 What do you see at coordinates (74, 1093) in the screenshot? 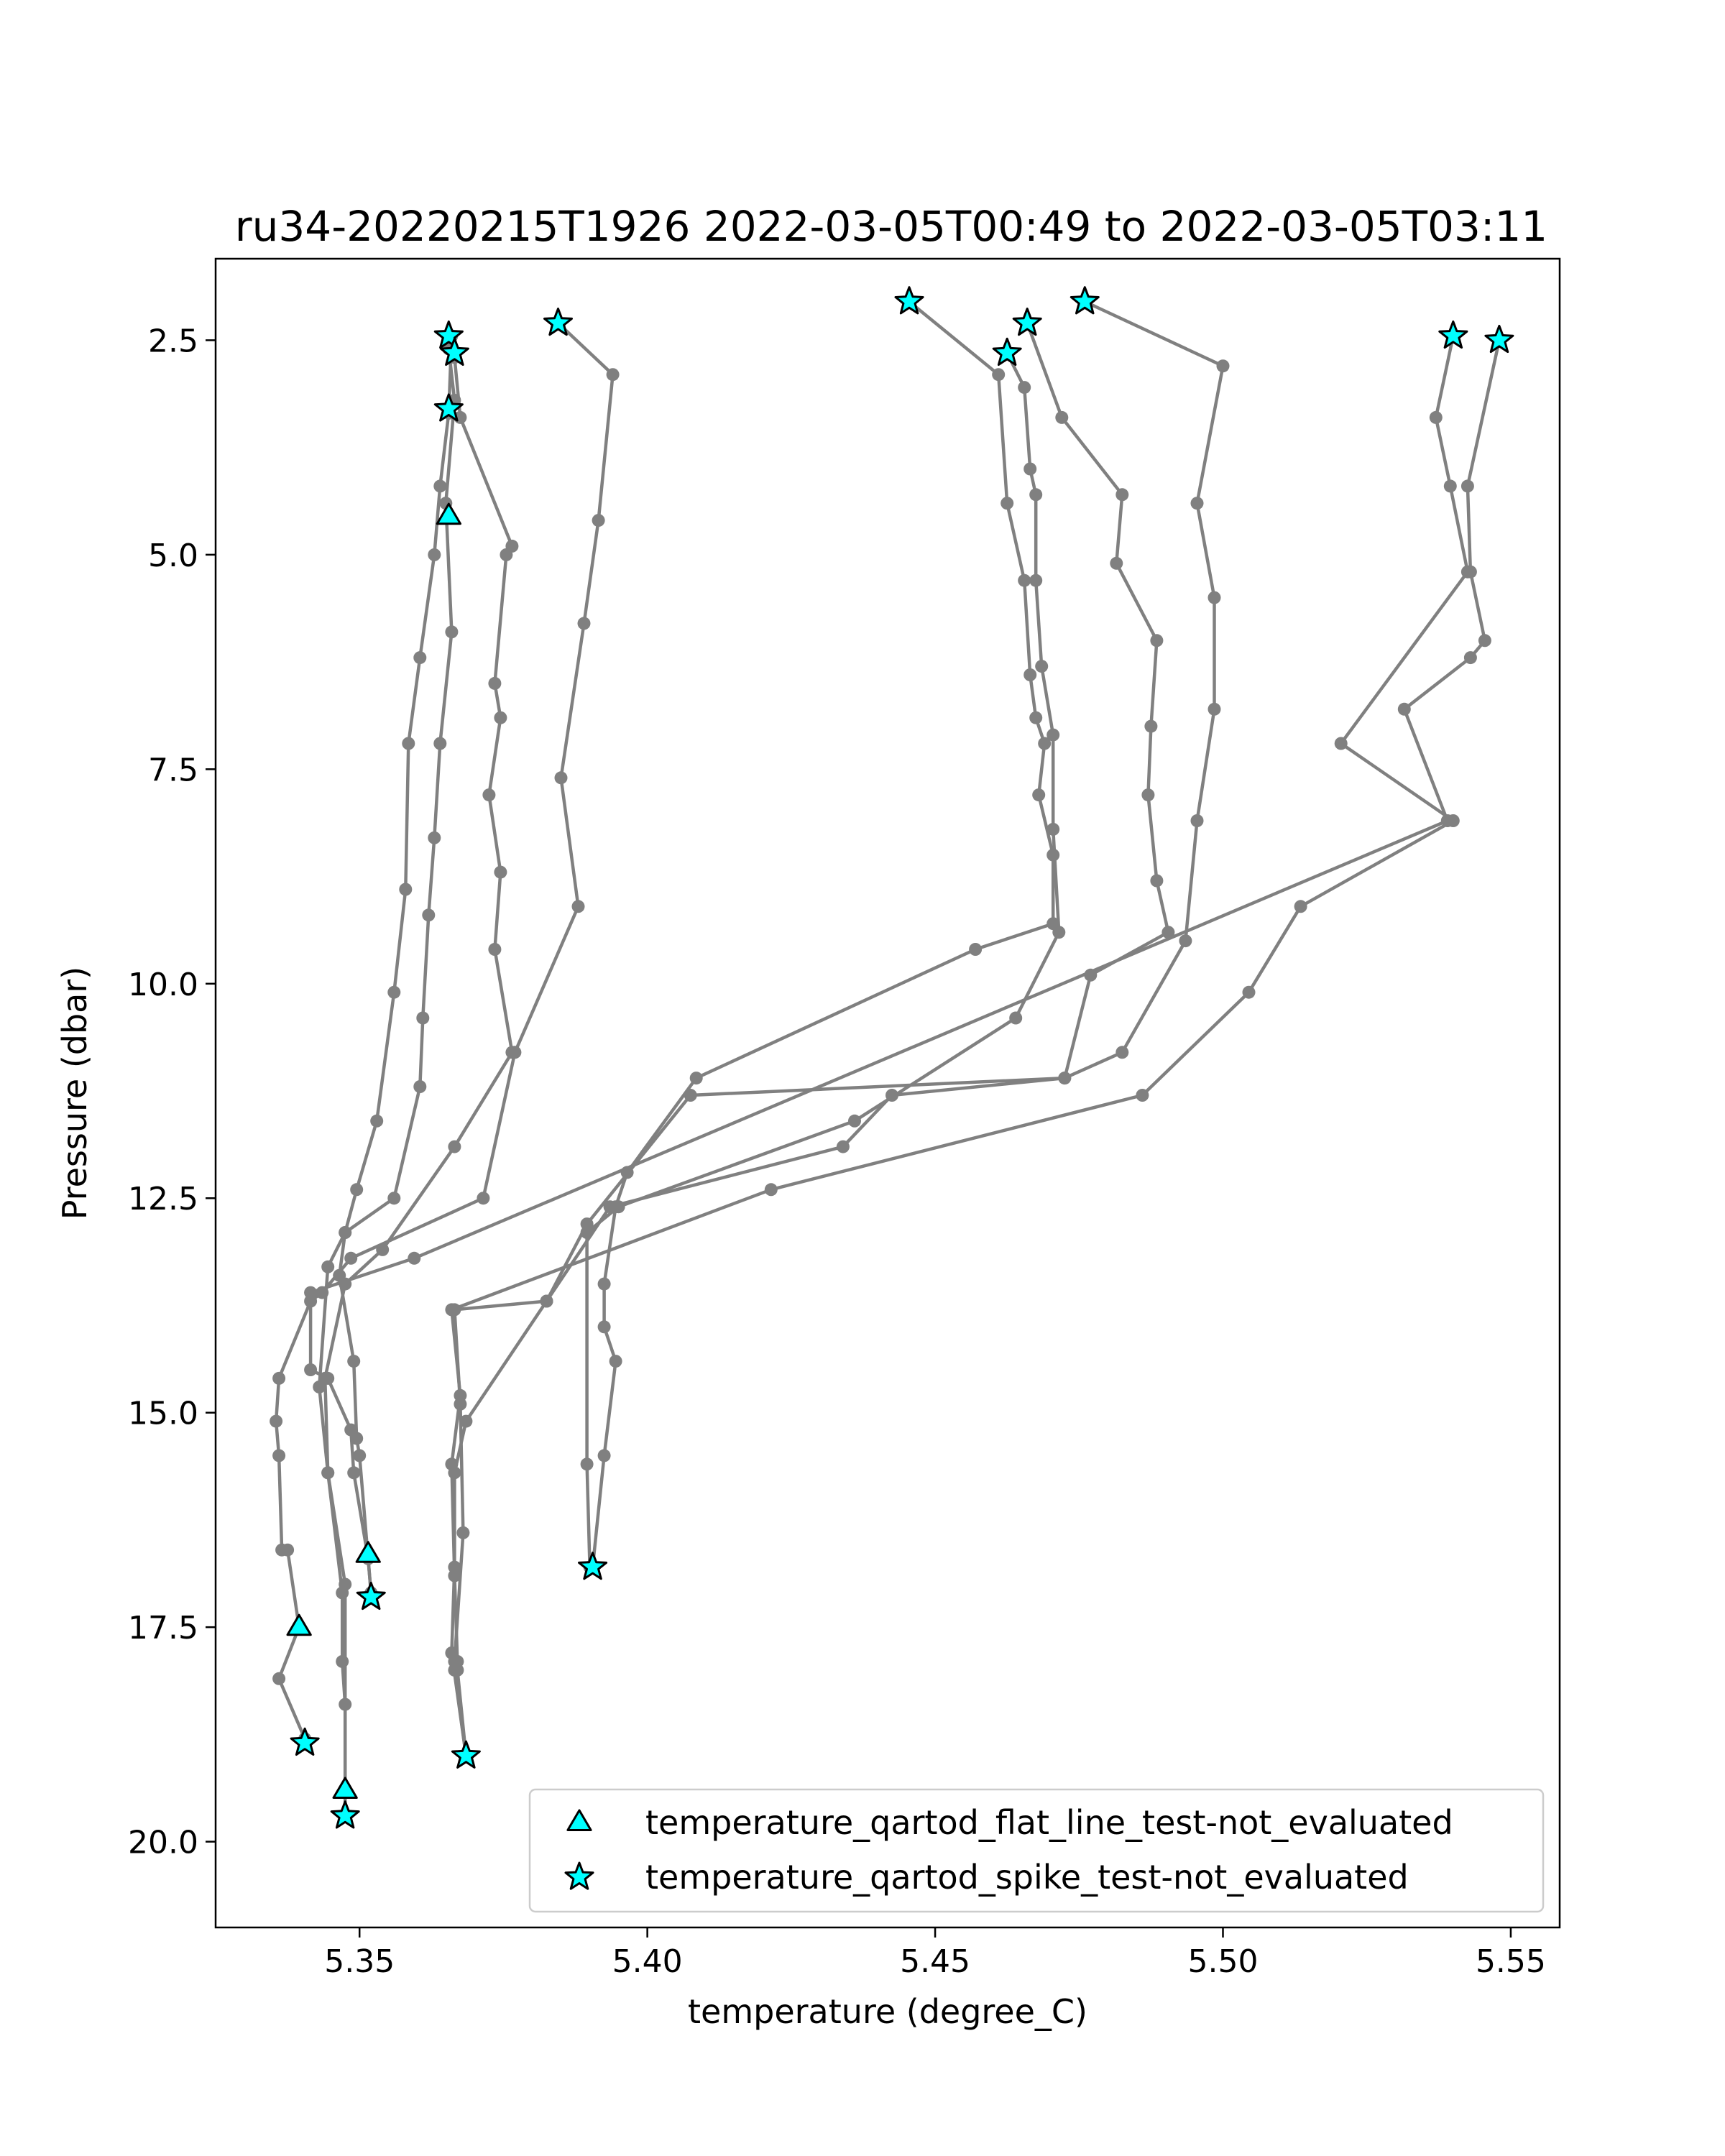
I see `y-axis-label: Pressure (dbar)` at bounding box center [74, 1093].